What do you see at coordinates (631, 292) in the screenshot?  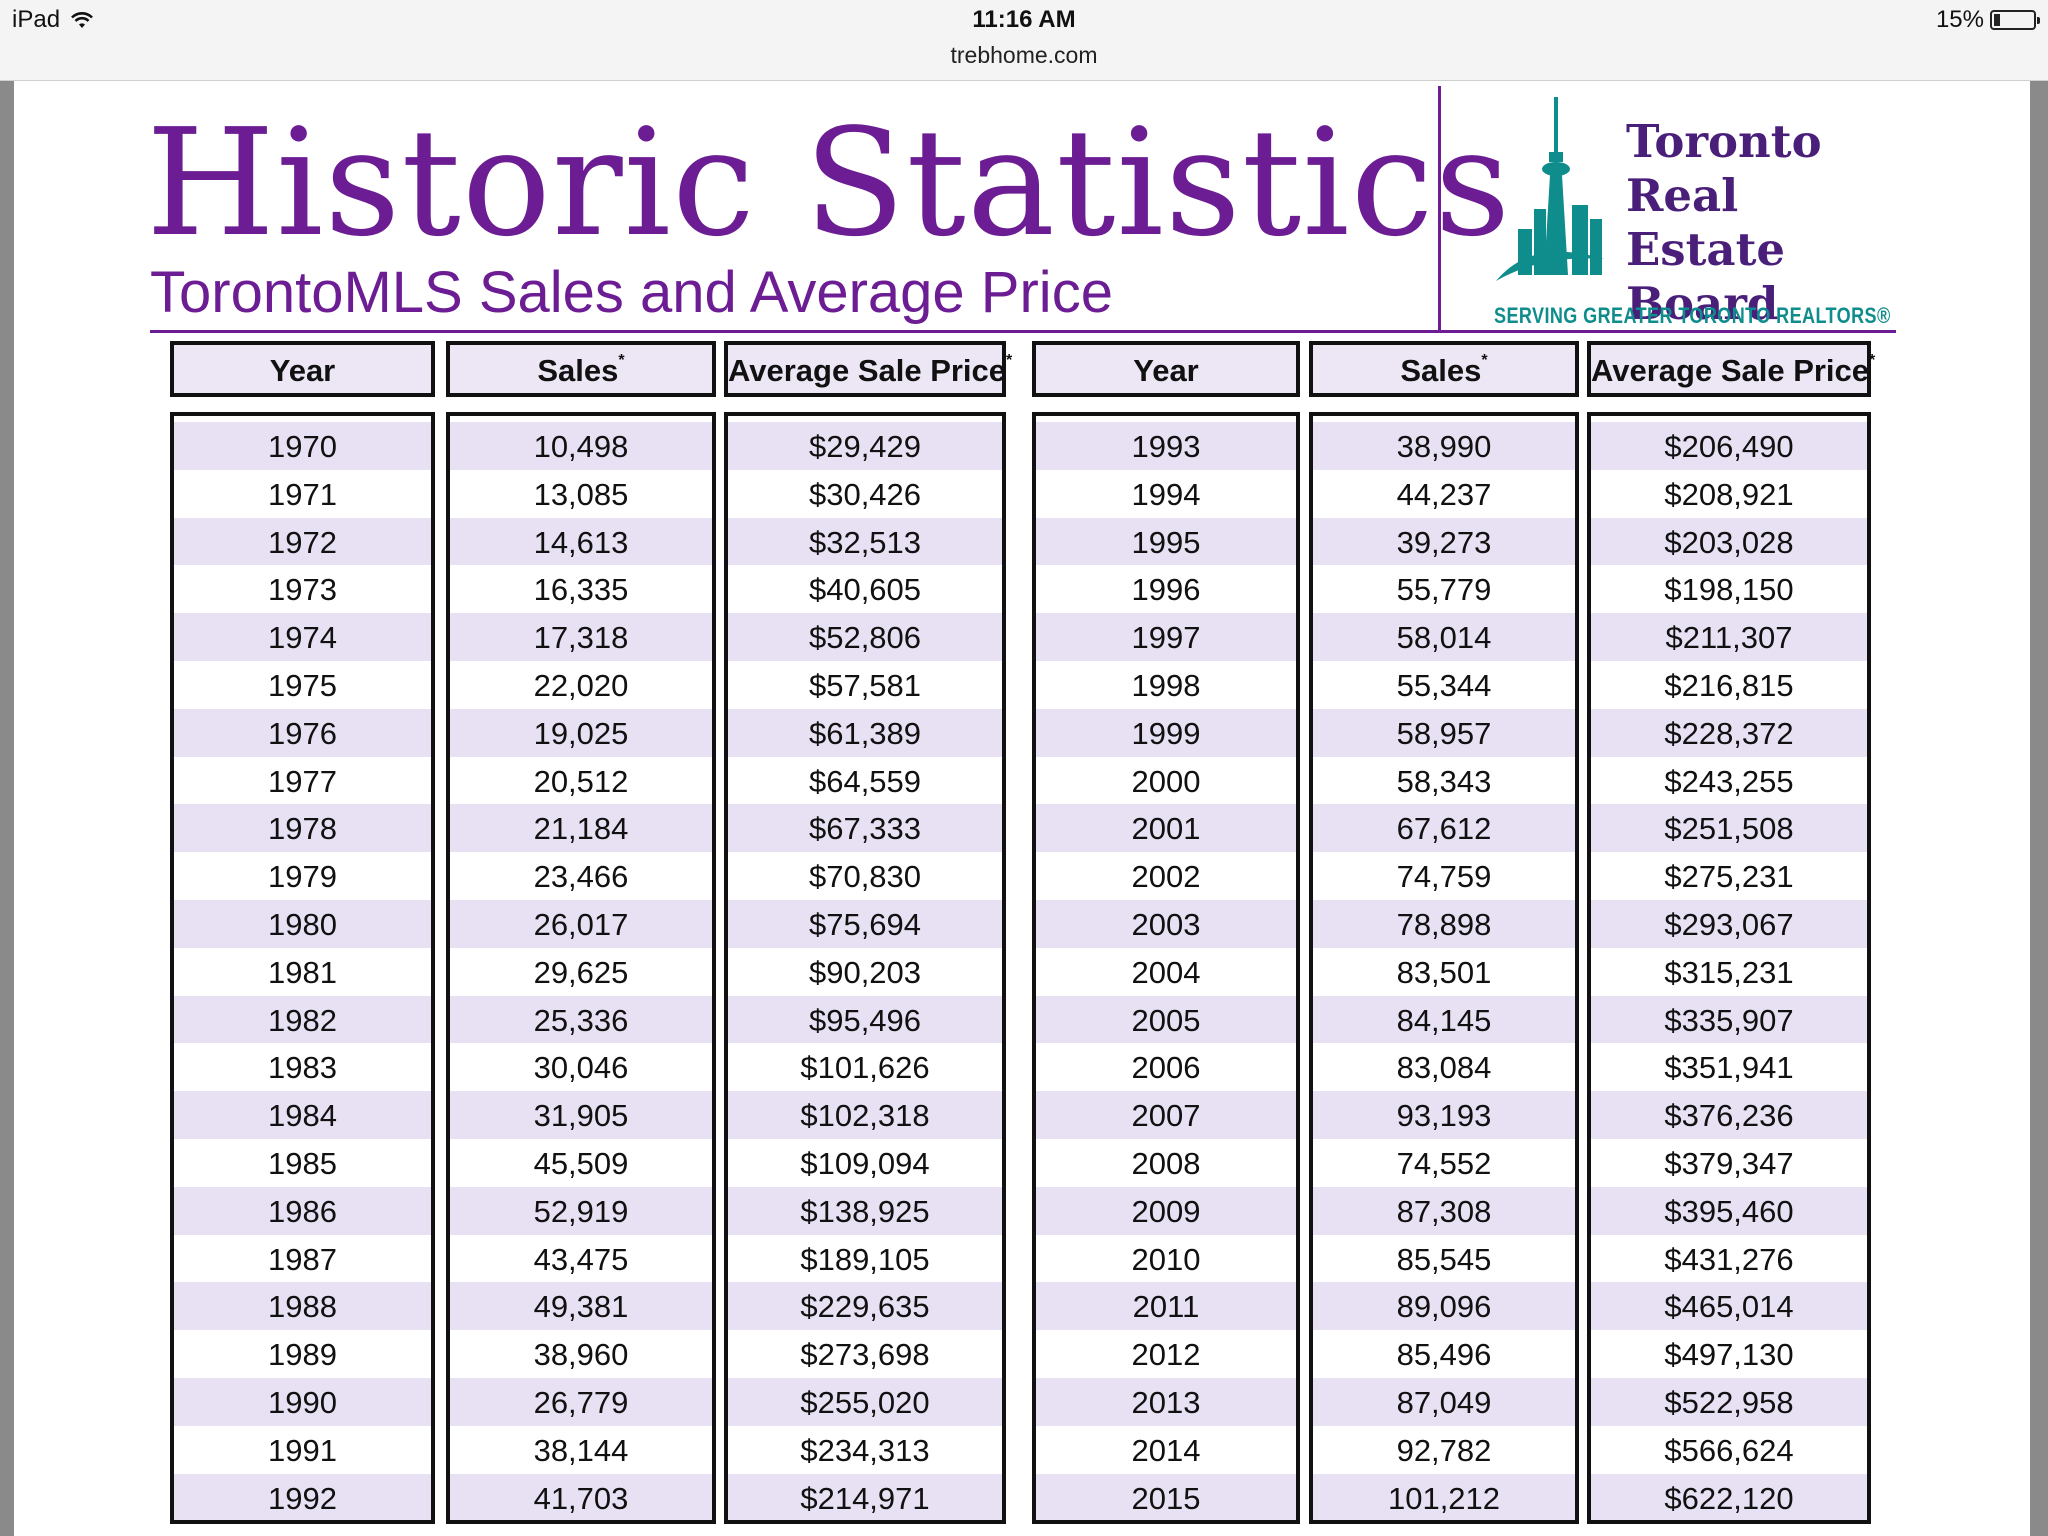 I see `page-subtitle: TorontoMLS Sales and Average Price` at bounding box center [631, 292].